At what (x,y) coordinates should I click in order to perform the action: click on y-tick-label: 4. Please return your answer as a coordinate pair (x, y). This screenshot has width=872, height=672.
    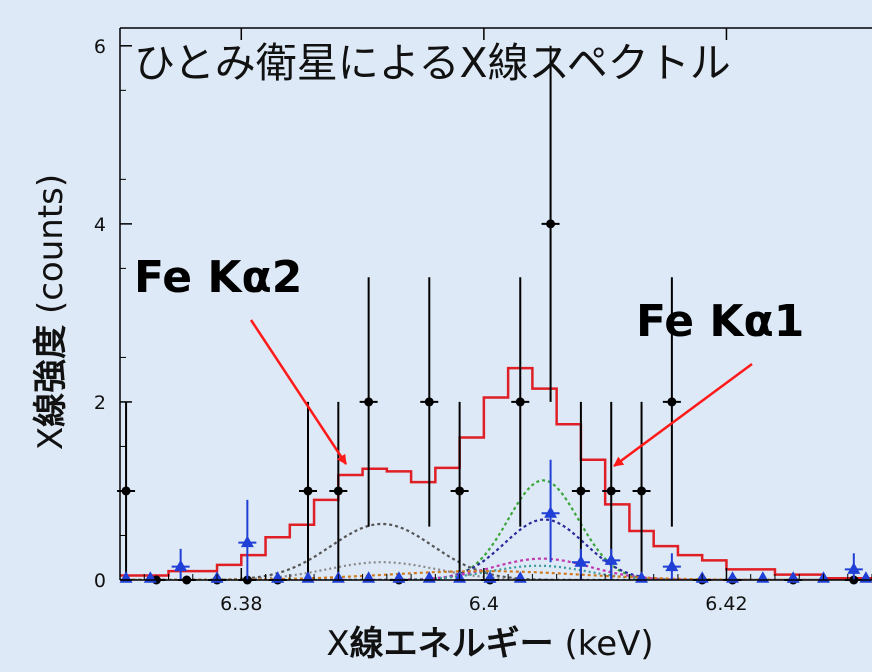
    Looking at the image, I should click on (100, 225).